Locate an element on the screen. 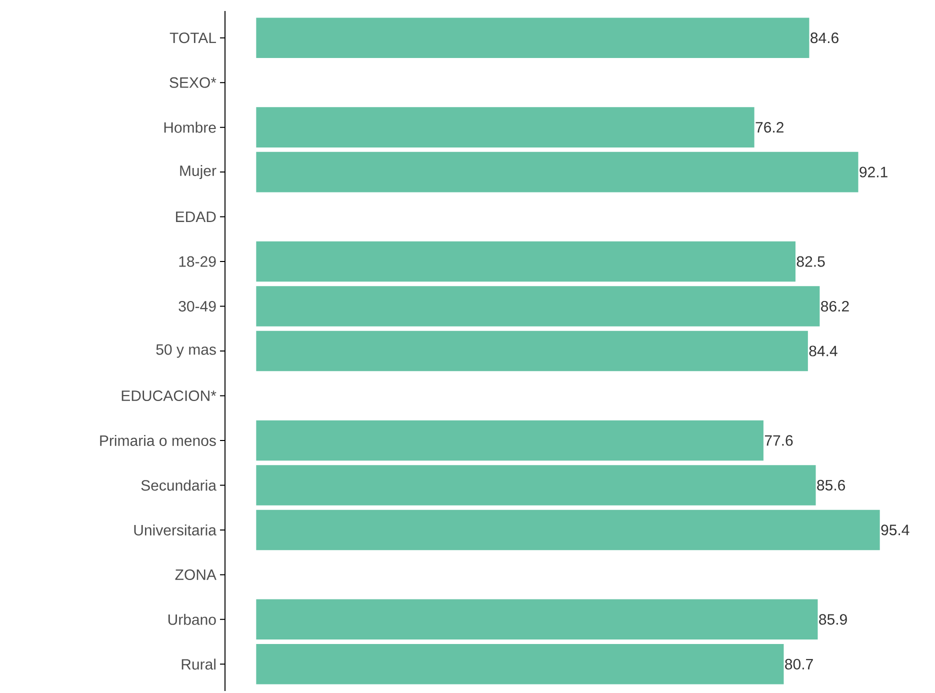  y-tick-label: ZONA is located at coordinates (195, 574).